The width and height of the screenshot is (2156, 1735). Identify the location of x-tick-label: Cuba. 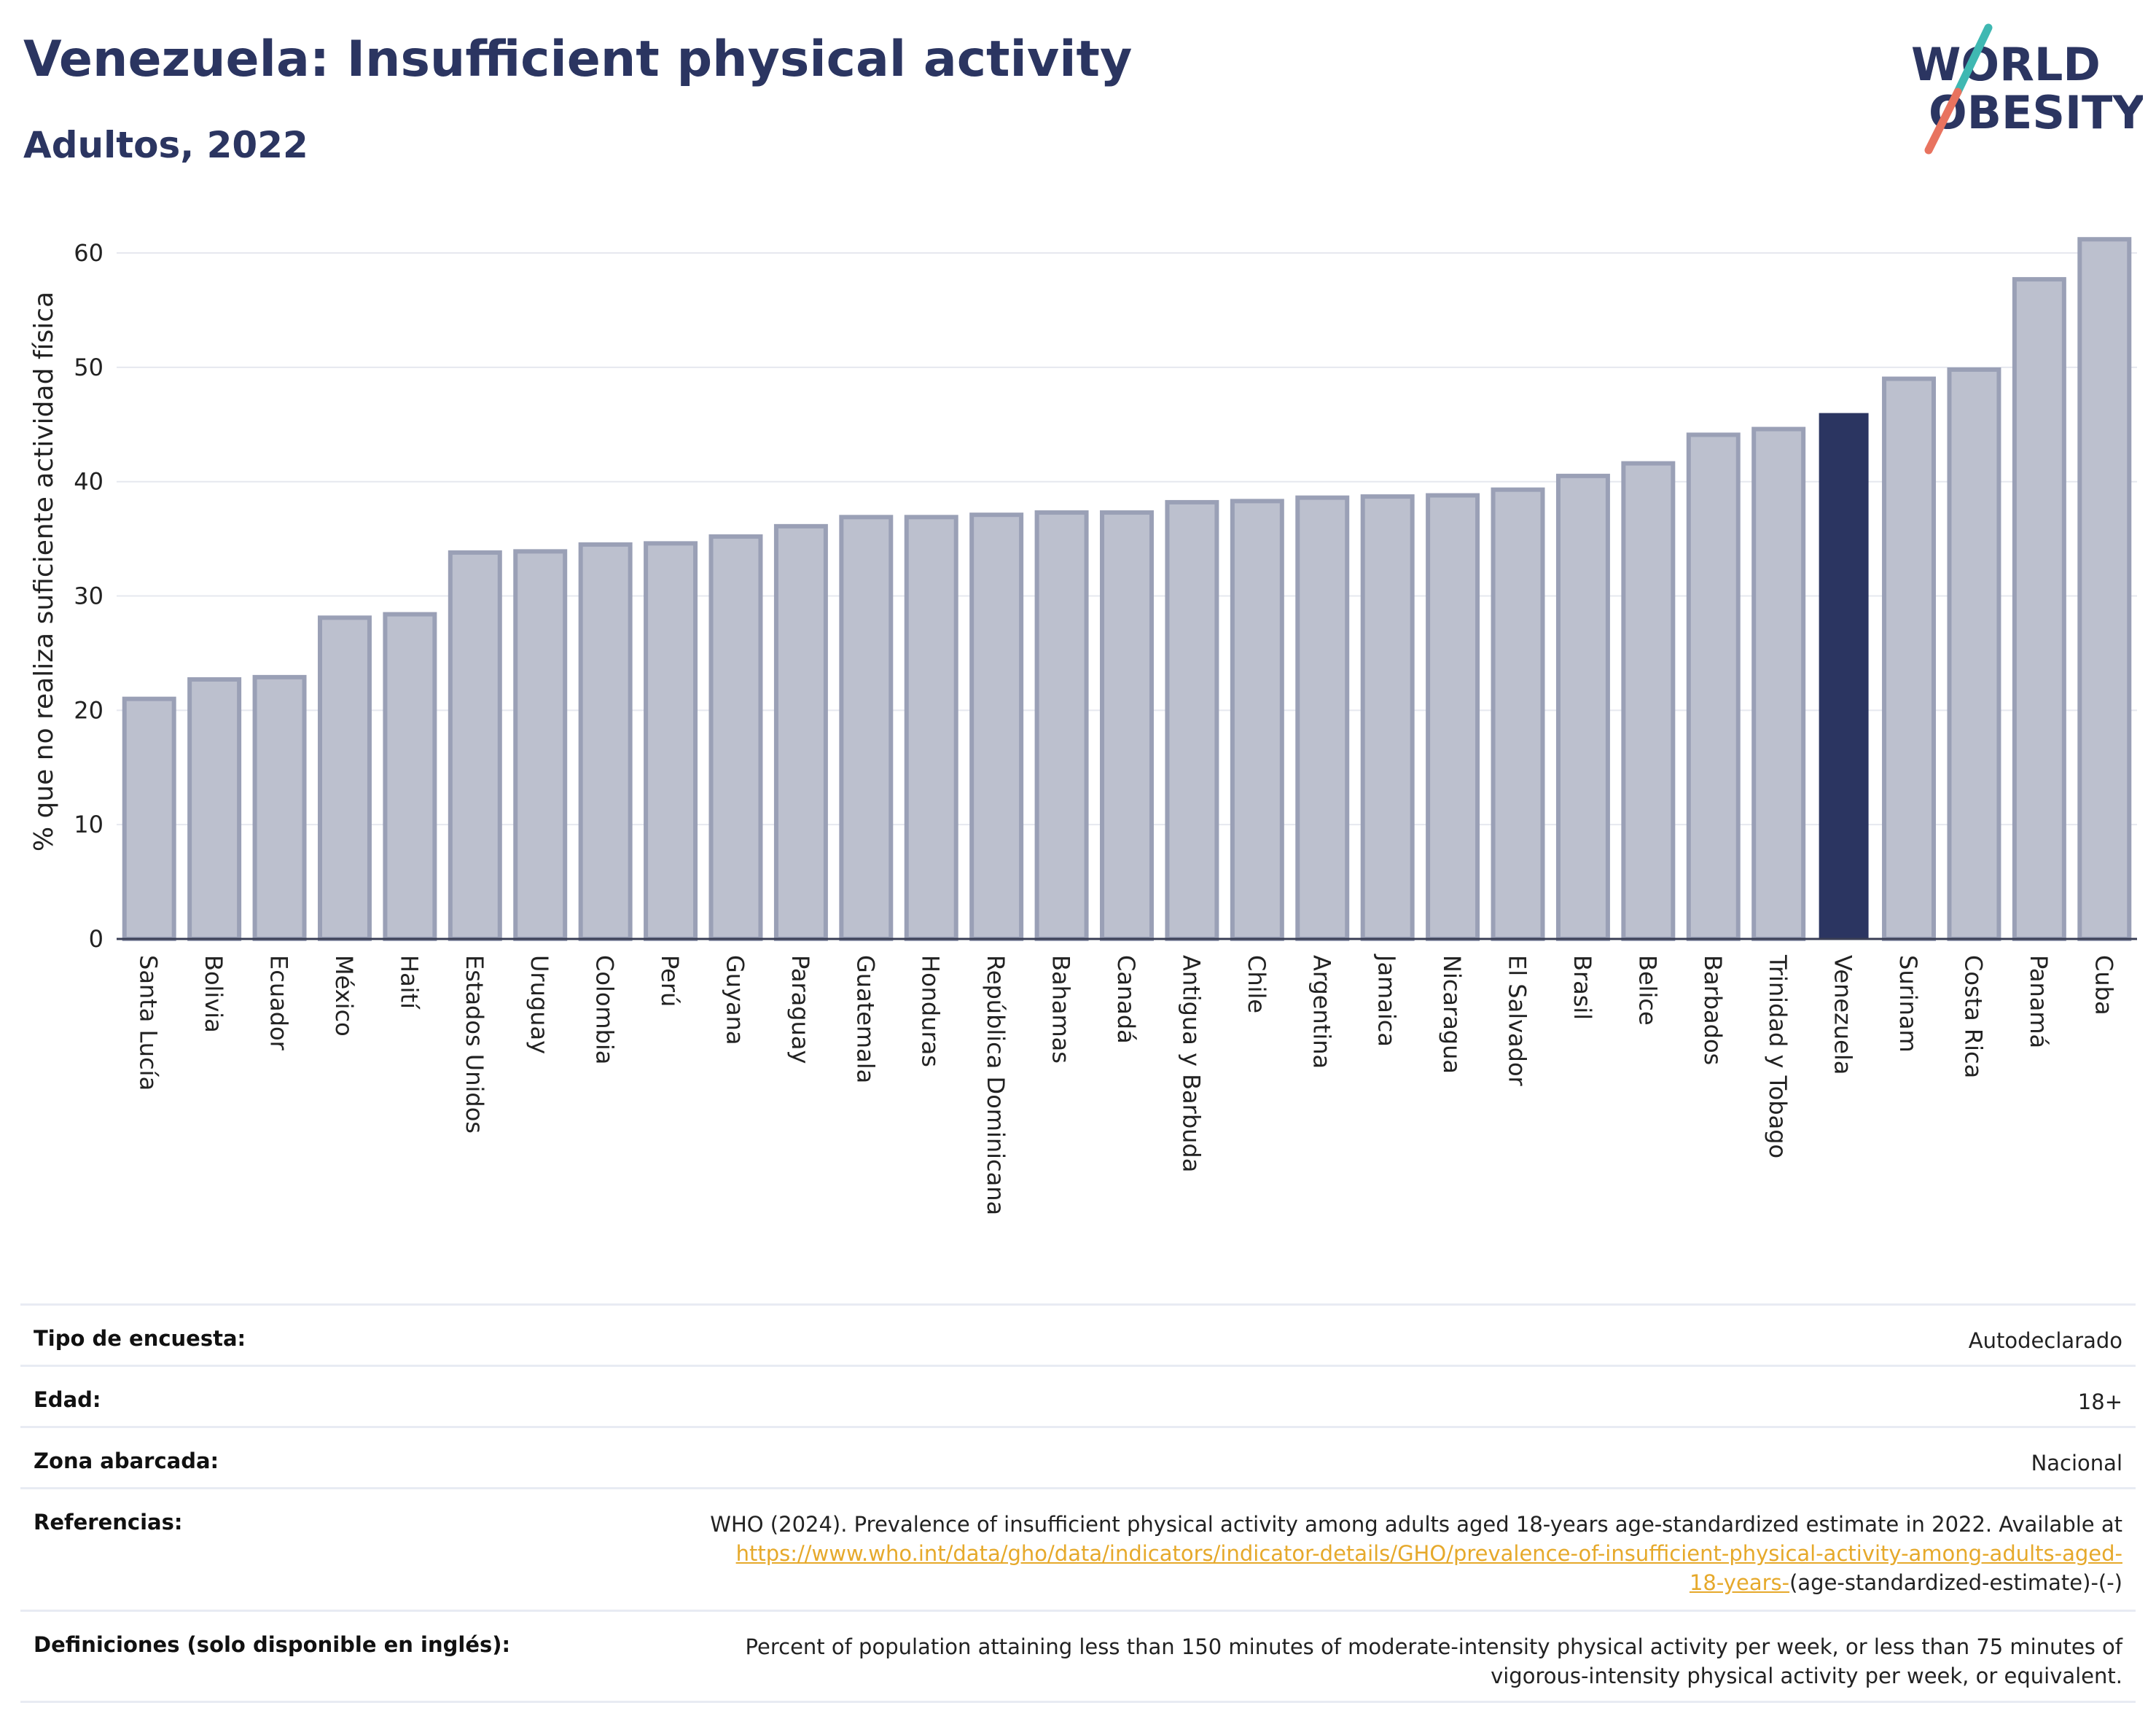
(2104, 985).